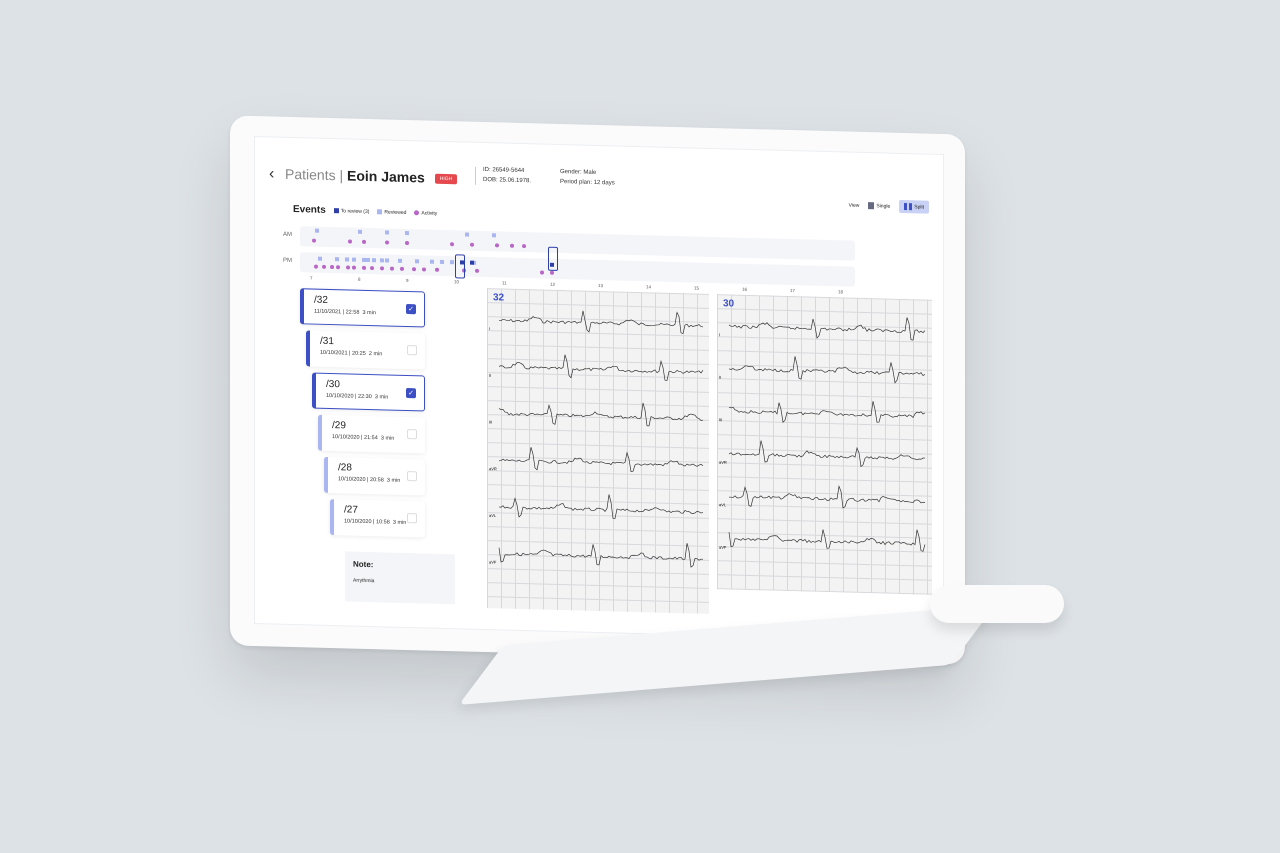  Describe the element at coordinates (723, 547) in the screenshot. I see `lead-label: aVF` at that location.